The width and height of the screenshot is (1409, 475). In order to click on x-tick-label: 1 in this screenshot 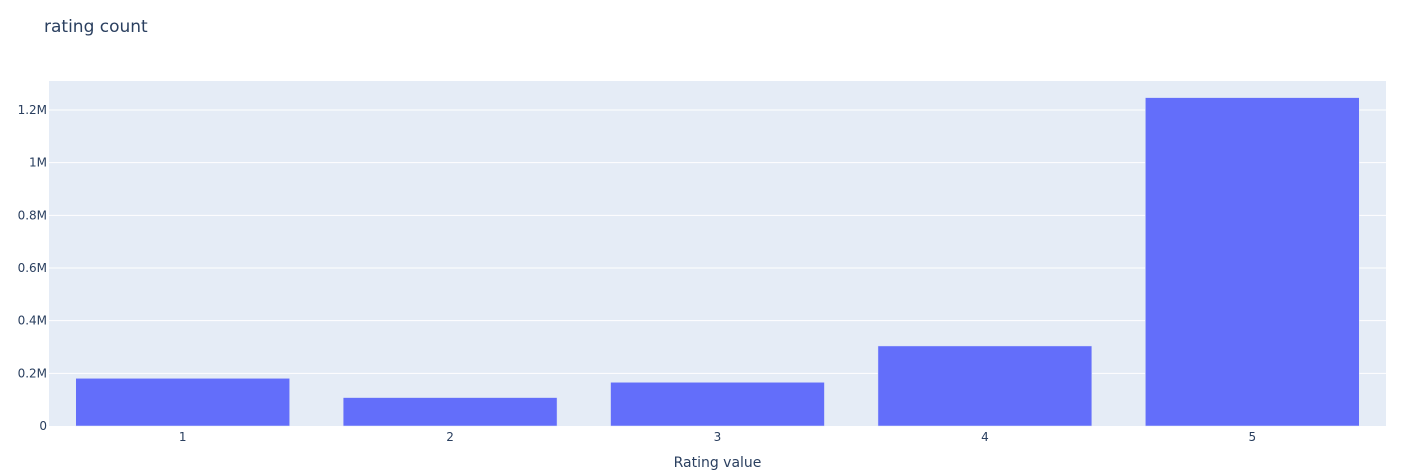, I will do `click(183, 437)`.